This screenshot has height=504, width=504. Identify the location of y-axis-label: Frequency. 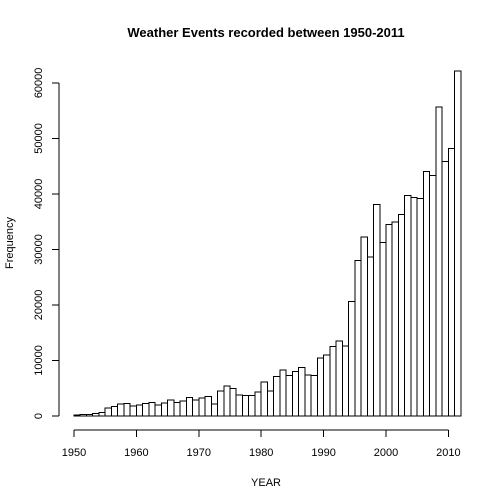
(10, 243).